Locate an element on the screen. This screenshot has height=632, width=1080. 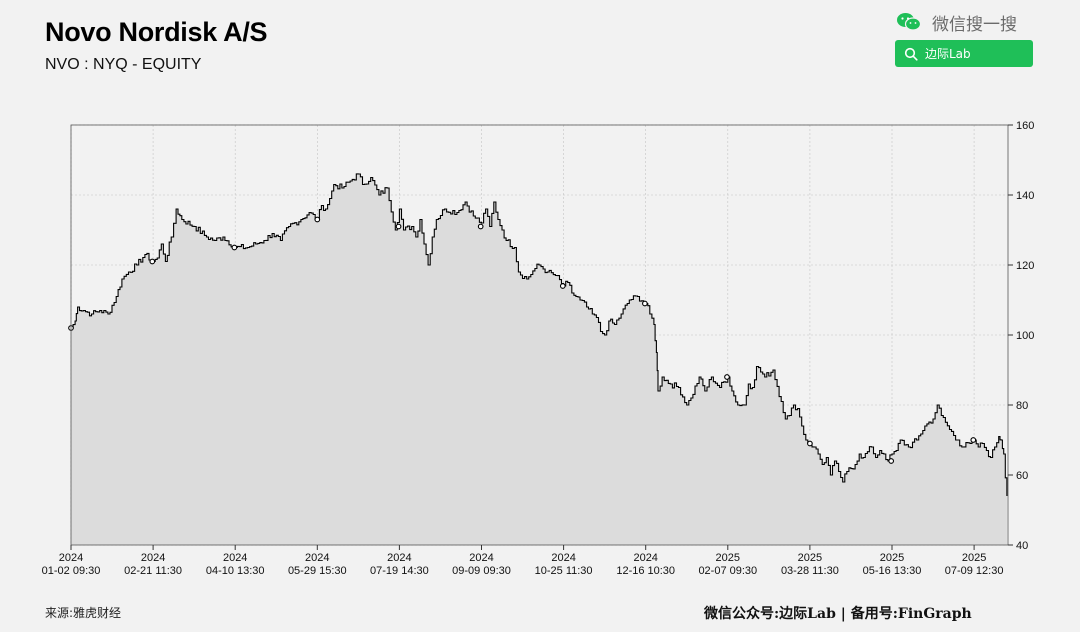
y-tick-label: 40 is located at coordinates (1022, 546).